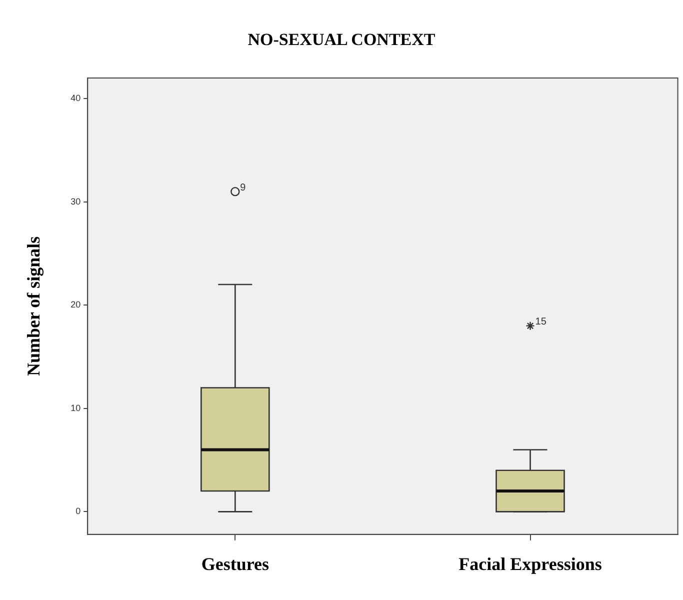 The width and height of the screenshot is (683, 600). I want to click on y-tick-label: 0, so click(78, 511).